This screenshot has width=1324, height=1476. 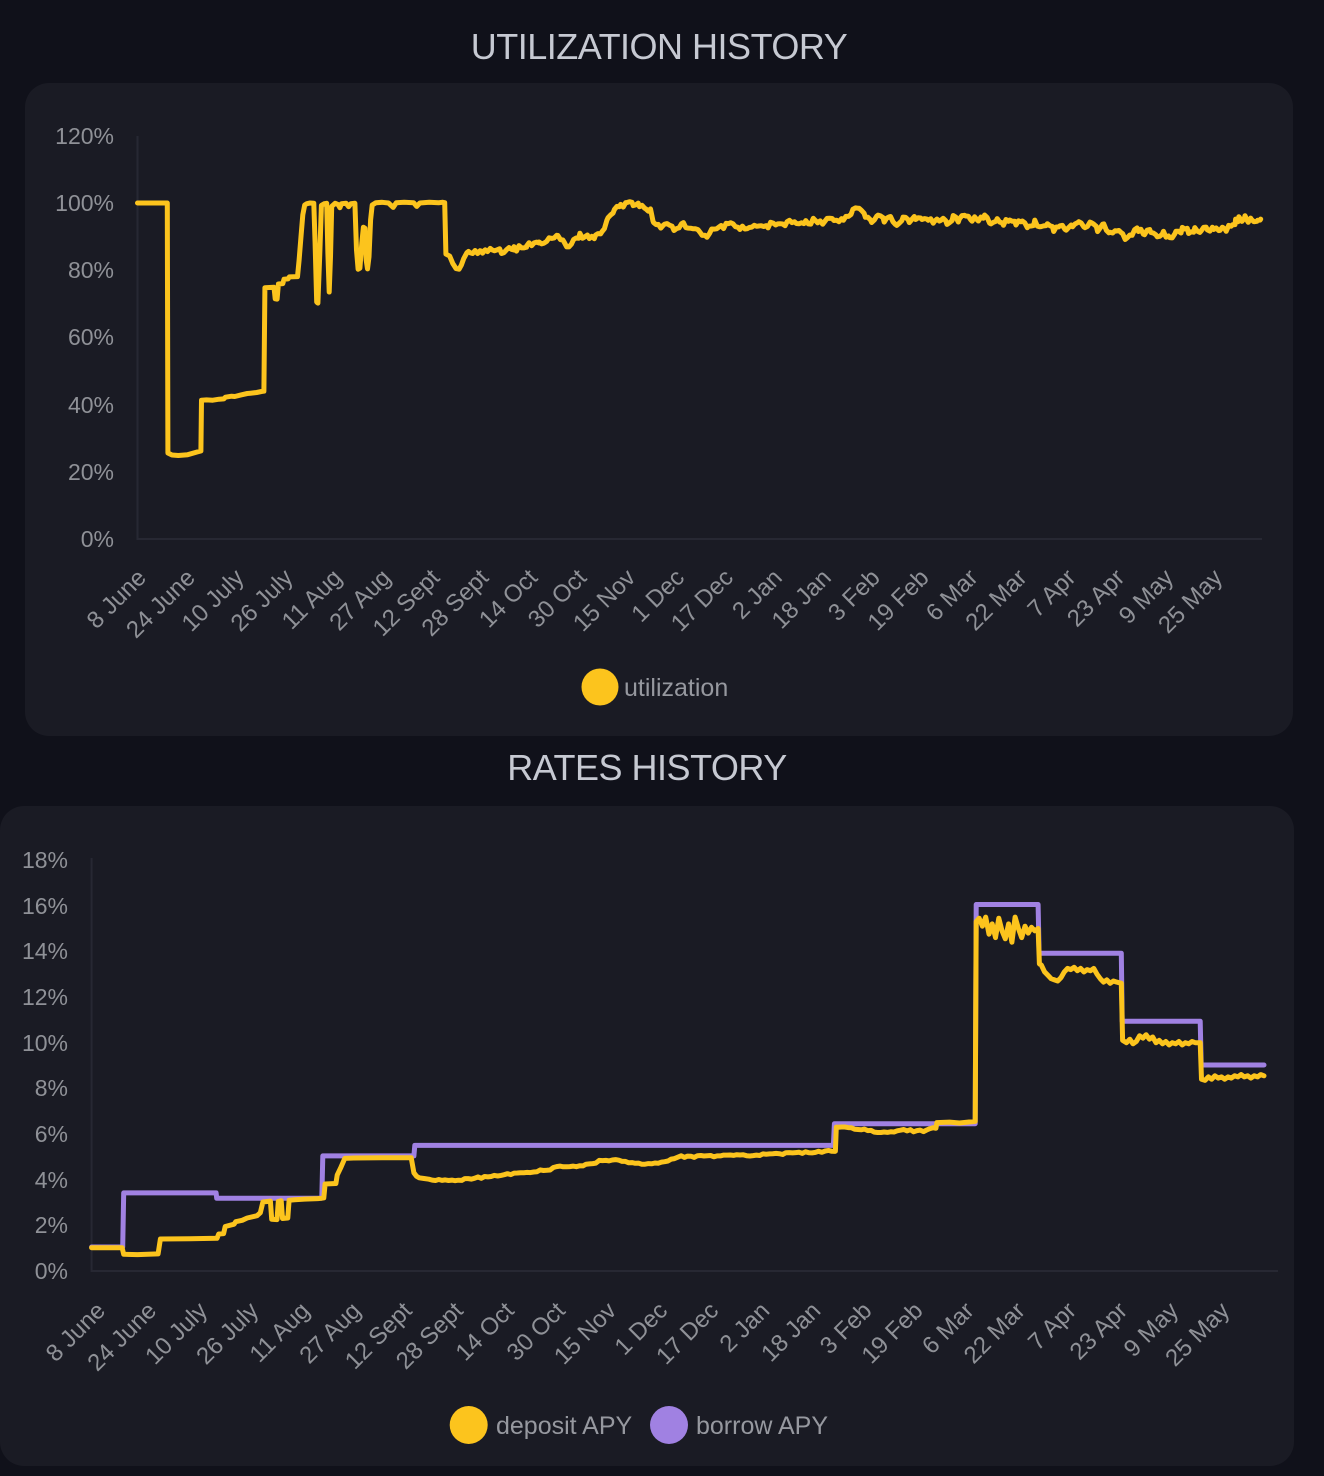 I want to click on svg-text: 8%, so click(x=51, y=1088).